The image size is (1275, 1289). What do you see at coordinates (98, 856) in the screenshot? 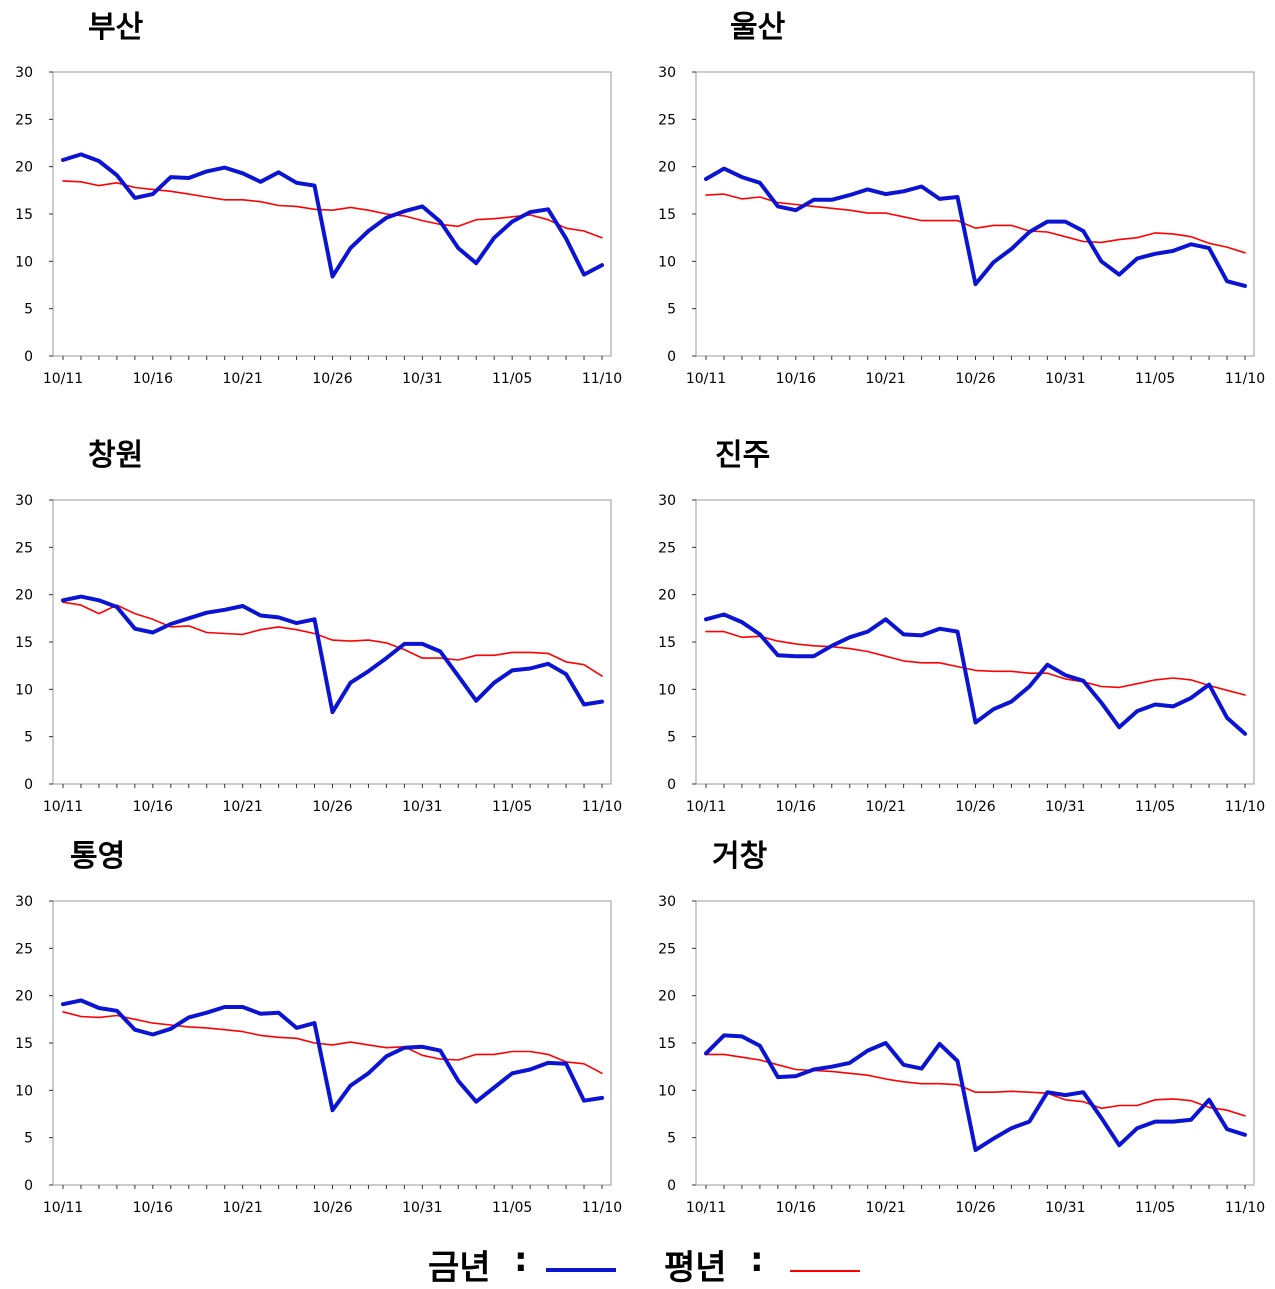
I see `chart-title: 통영` at bounding box center [98, 856].